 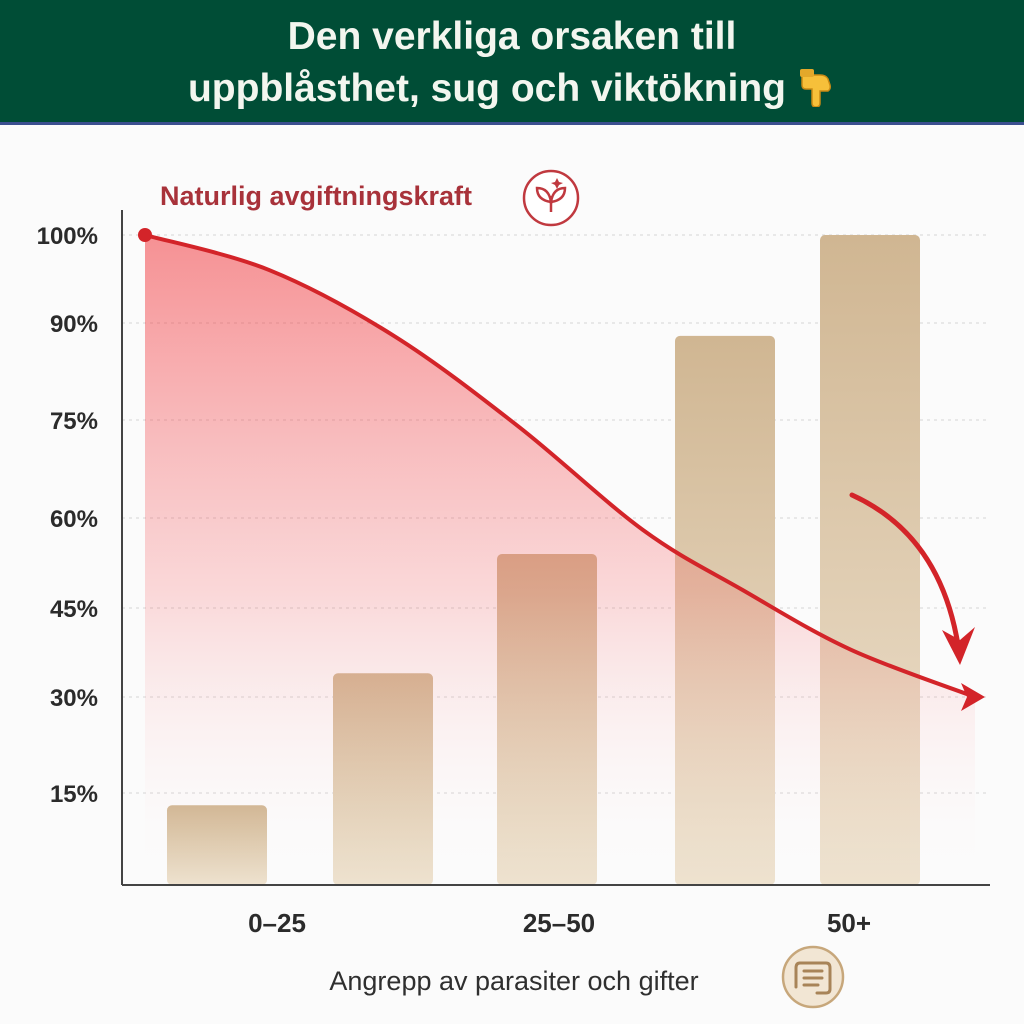 What do you see at coordinates (905, 570) in the screenshot?
I see `decline-arrow-icon` at bounding box center [905, 570].